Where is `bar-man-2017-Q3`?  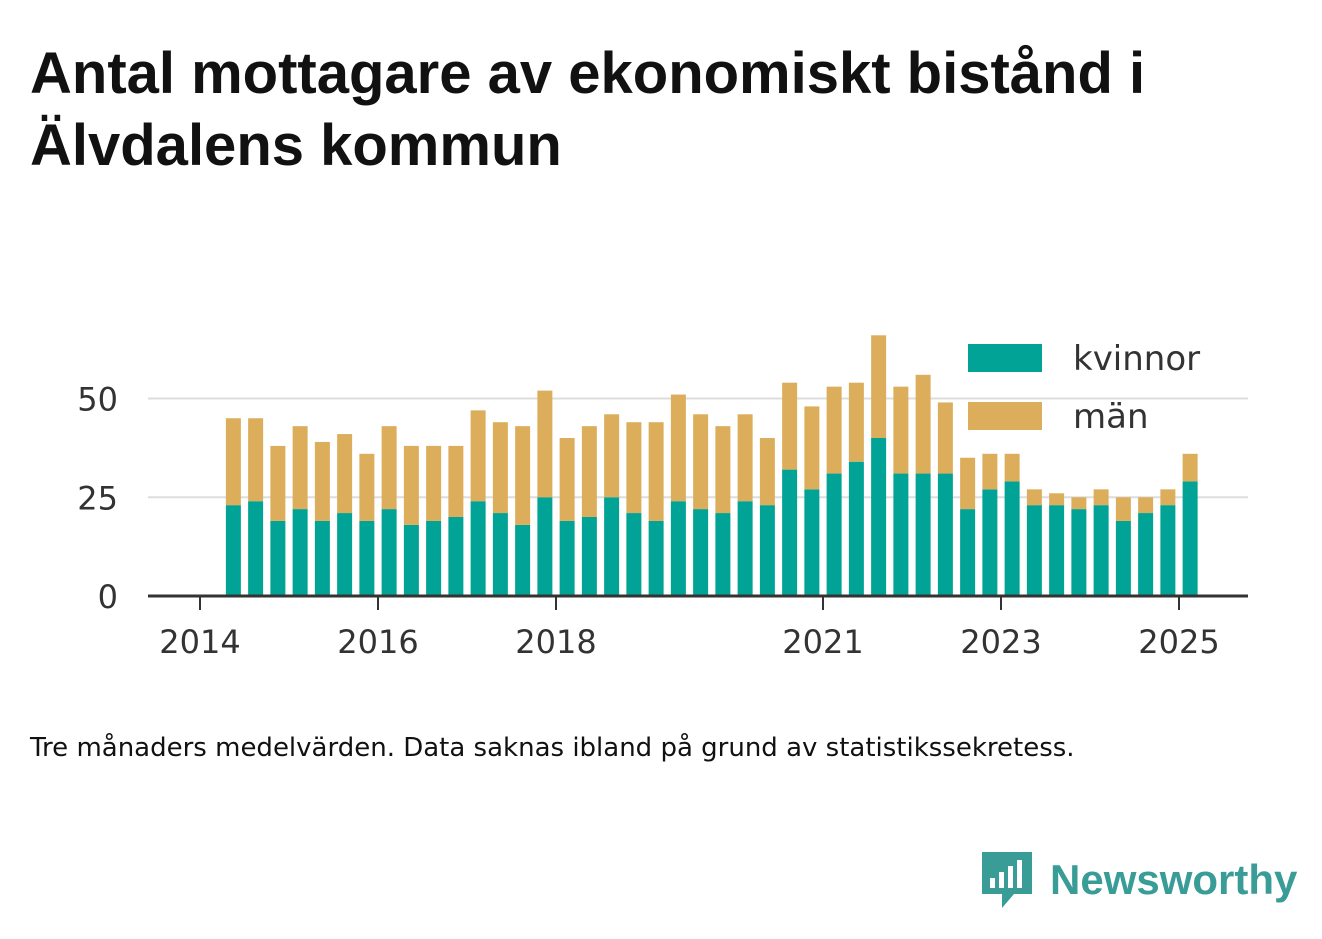
bar-man-2017-Q3 is located at coordinates (523, 475).